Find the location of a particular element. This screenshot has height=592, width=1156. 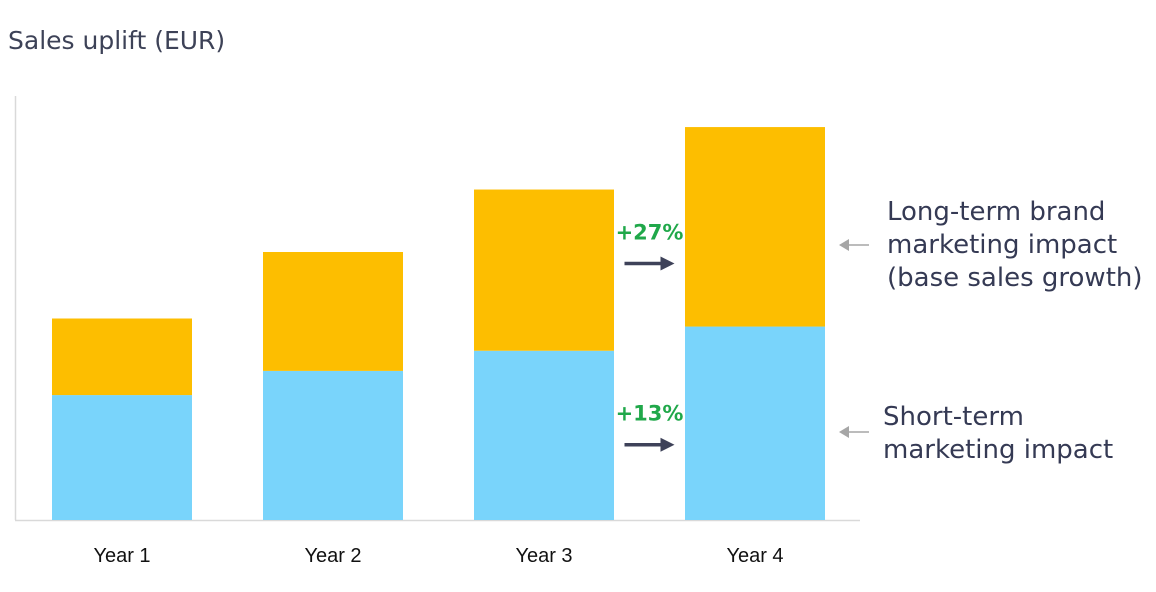

annotation-1-line-1: Long-term brand is located at coordinates (996, 212).